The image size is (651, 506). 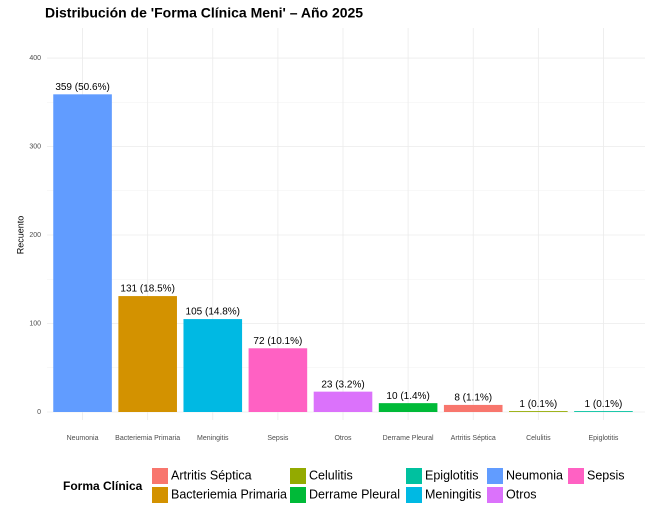 I want to click on x-tick-label: Otros, so click(x=343, y=438).